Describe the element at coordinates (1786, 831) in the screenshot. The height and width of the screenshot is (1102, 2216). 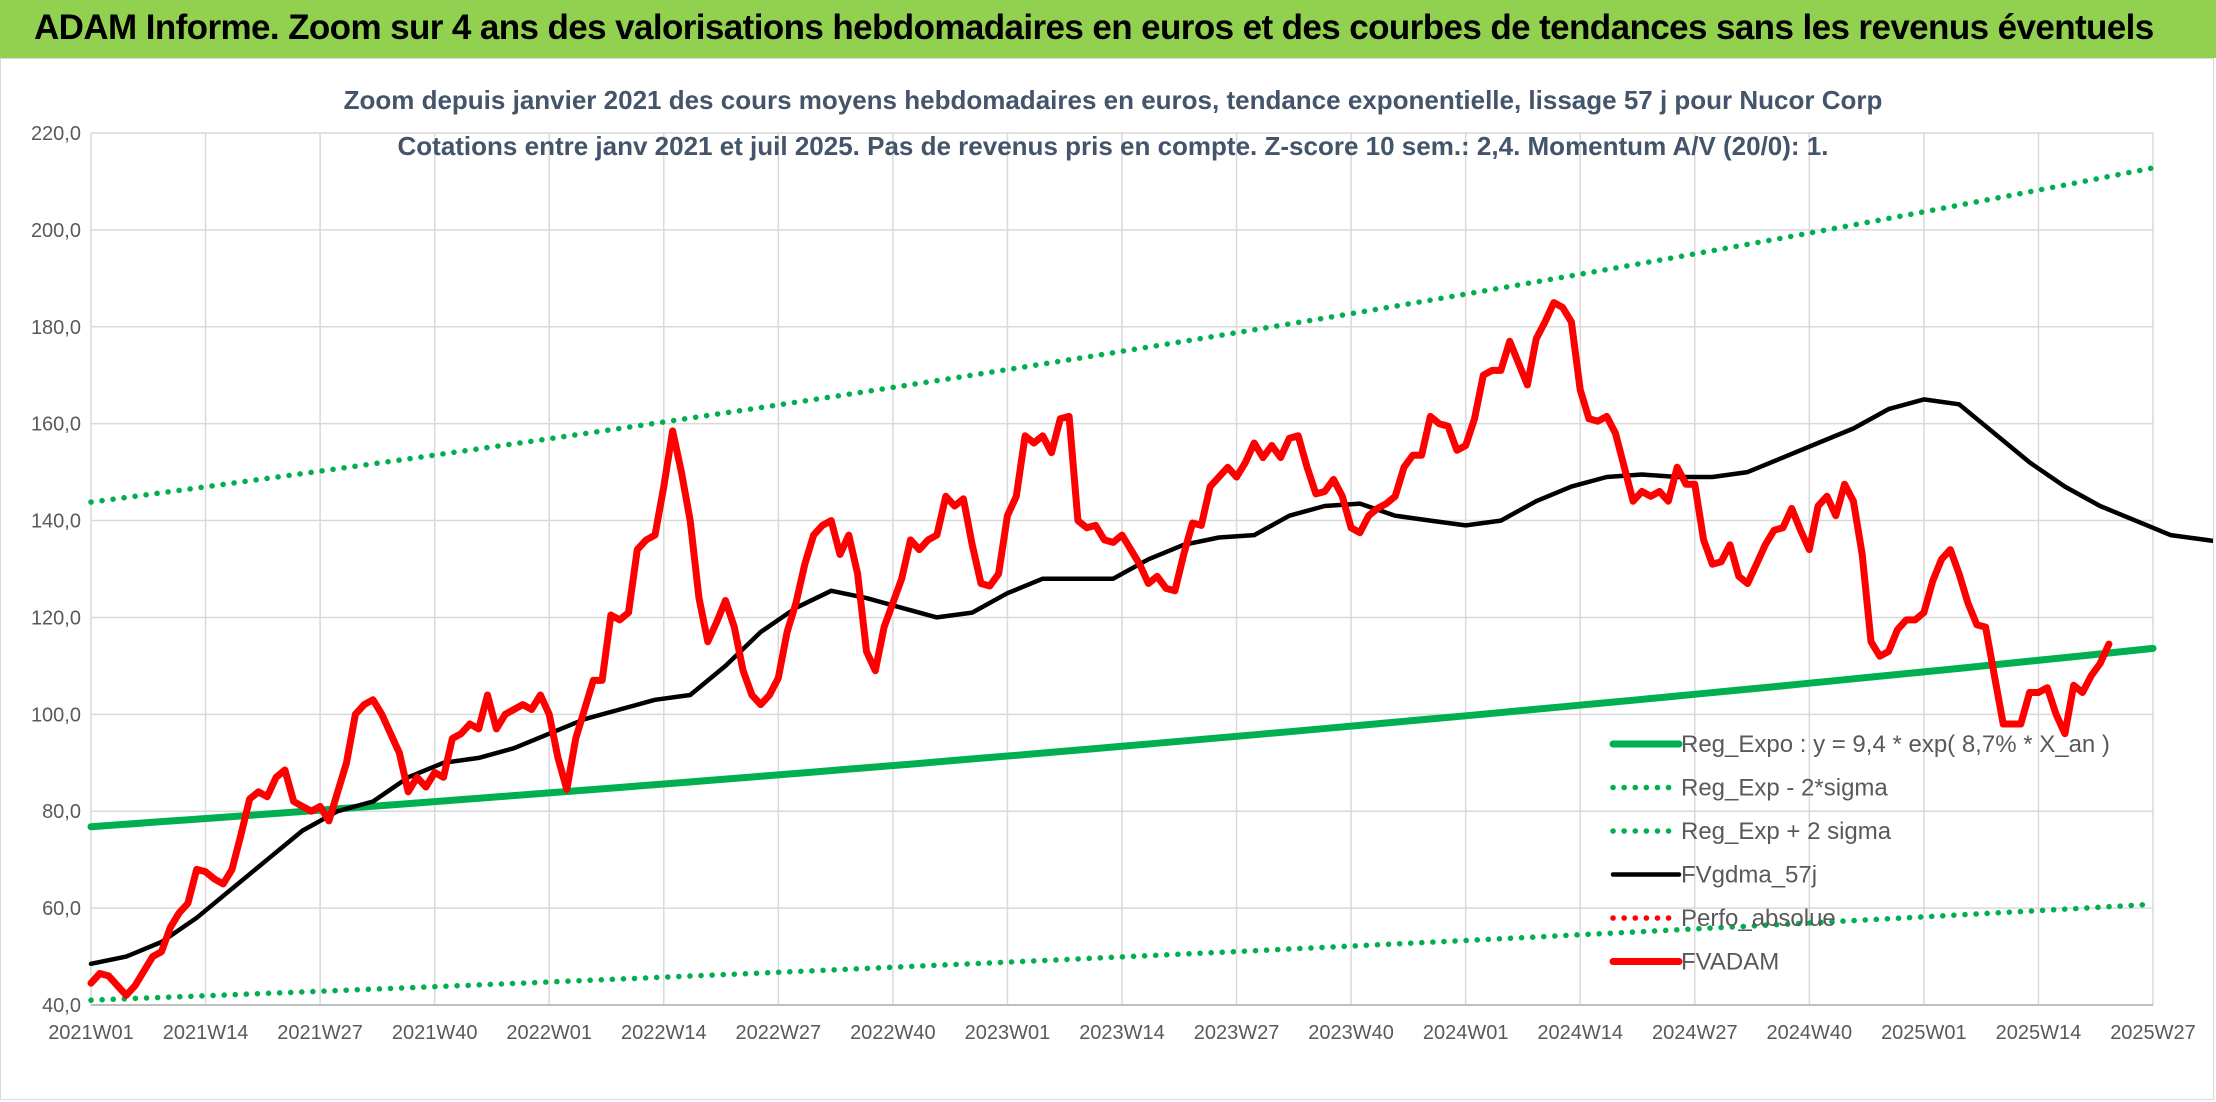
I see `legend-label: Reg_Exp + 2 sigma` at that location.